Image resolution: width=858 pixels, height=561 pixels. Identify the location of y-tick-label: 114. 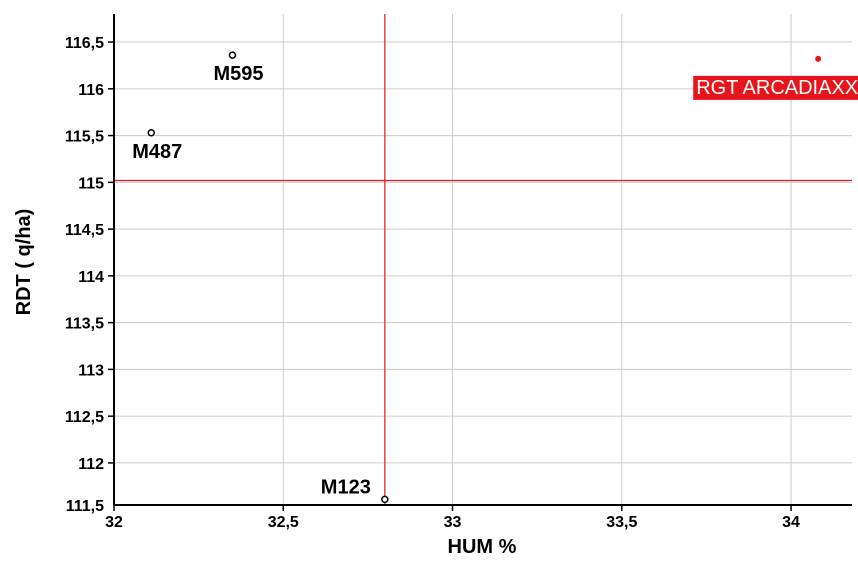
(91, 277).